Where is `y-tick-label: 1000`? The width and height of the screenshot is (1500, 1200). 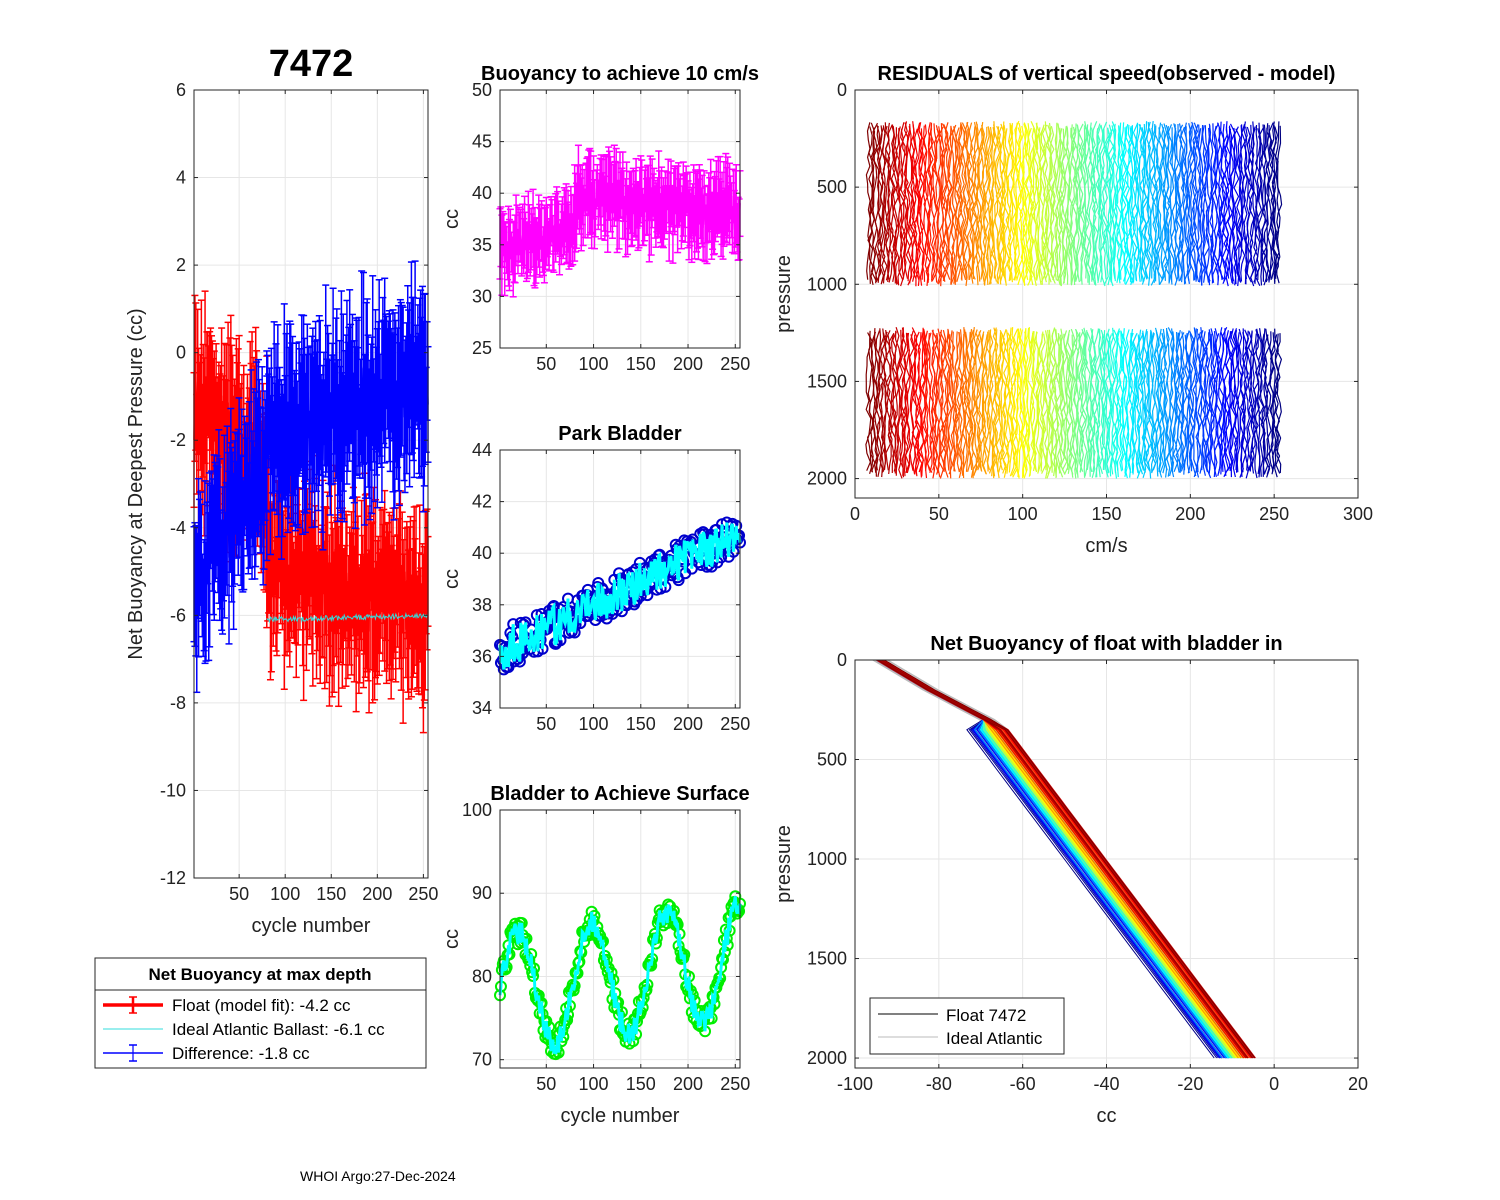
y-tick-label: 1000 is located at coordinates (827, 284).